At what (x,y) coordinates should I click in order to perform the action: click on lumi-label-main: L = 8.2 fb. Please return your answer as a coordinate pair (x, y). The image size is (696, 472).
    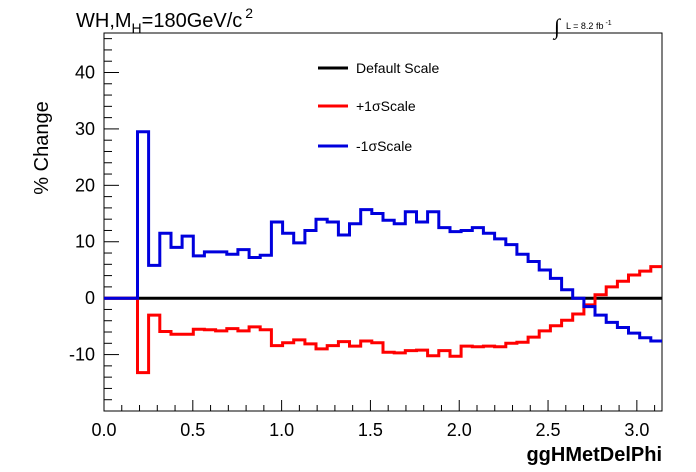
    Looking at the image, I should click on (584, 26).